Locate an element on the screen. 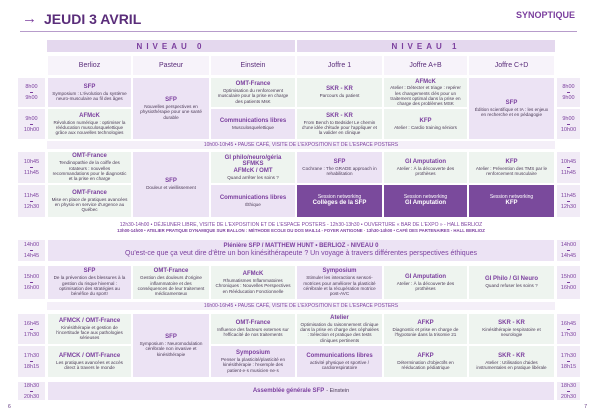  page-number: 6 is located at coordinates (9, 407).